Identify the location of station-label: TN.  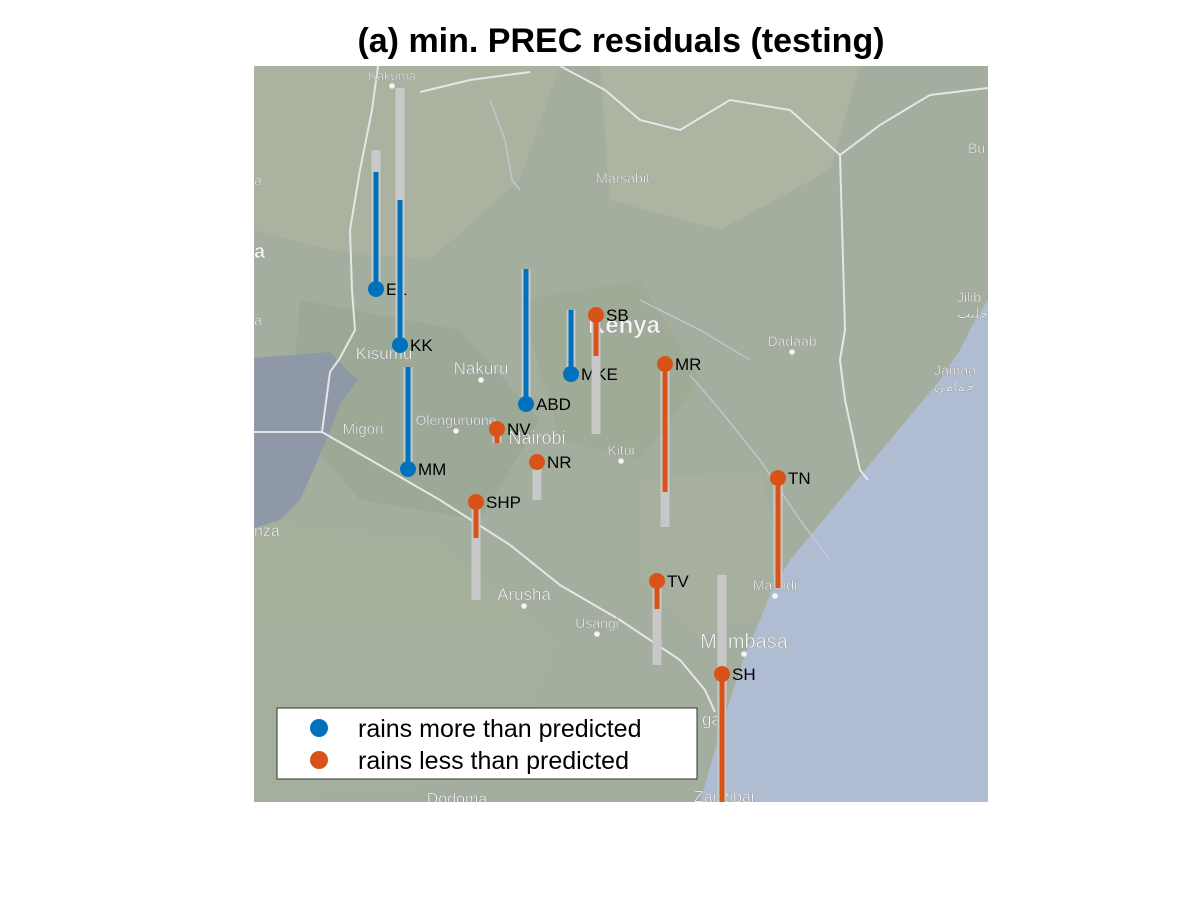
(799, 478).